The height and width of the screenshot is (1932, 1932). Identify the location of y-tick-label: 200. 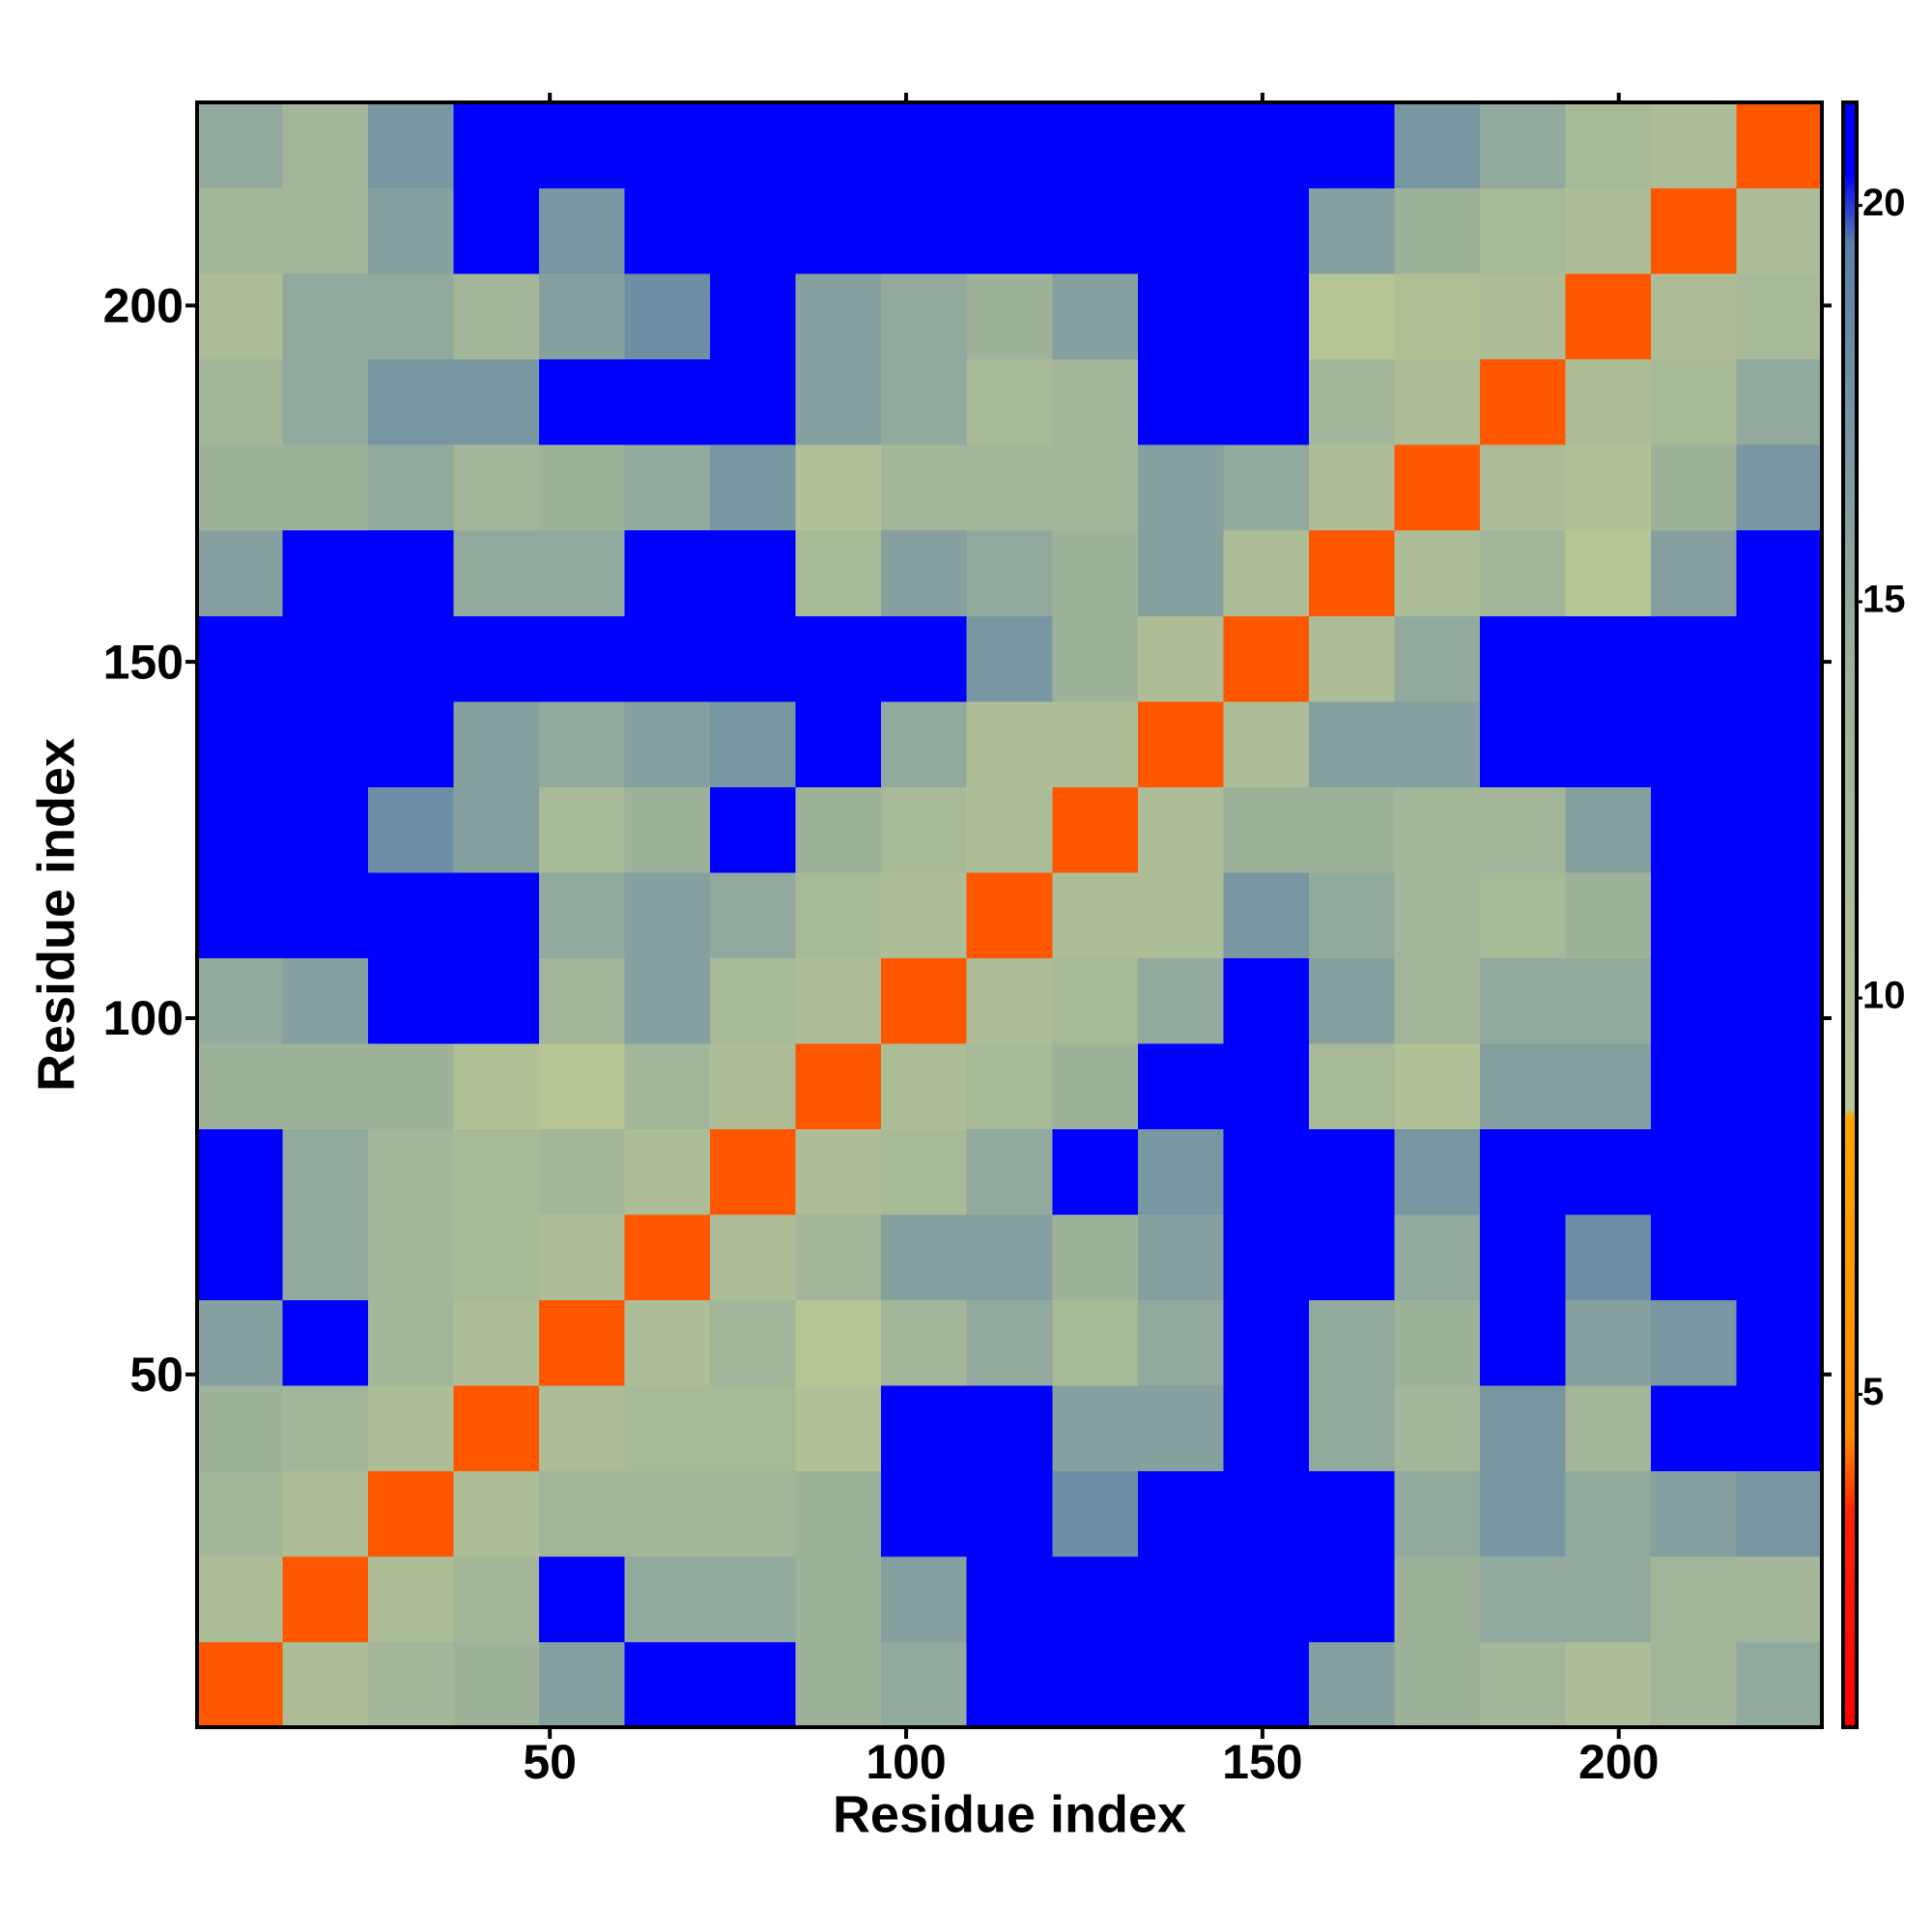
(143, 305).